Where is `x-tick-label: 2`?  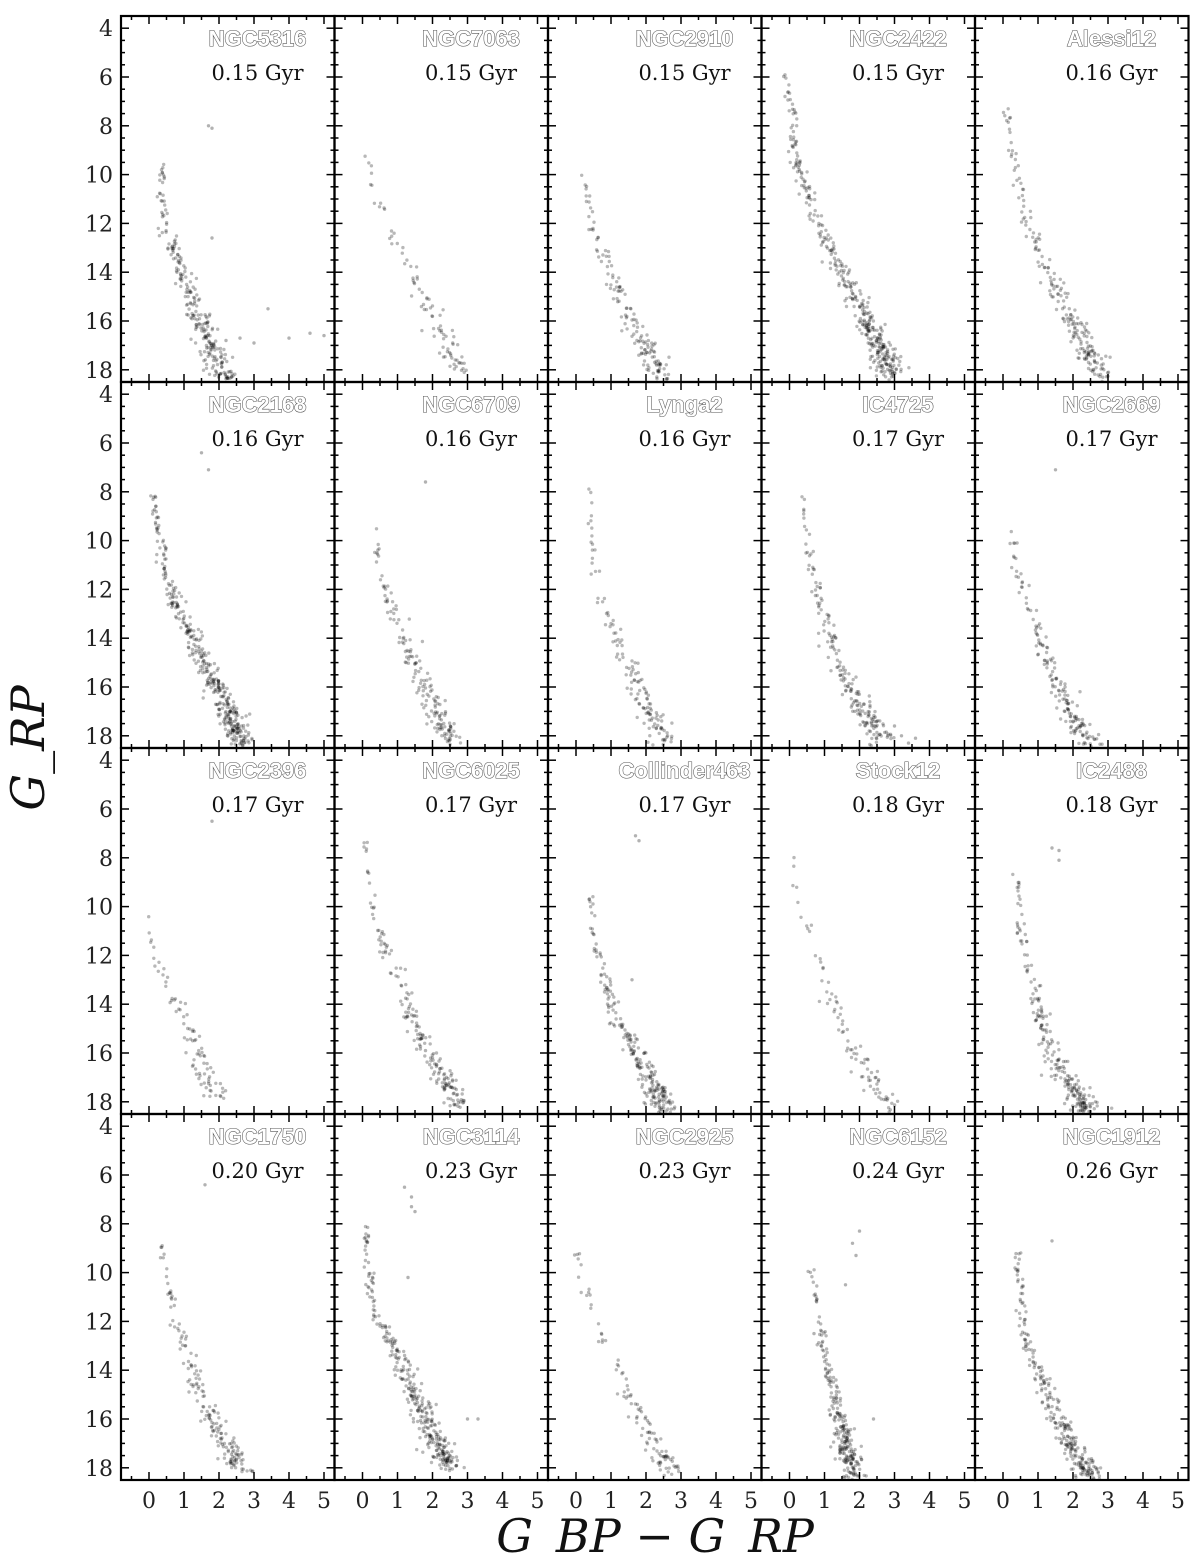 x-tick-label: 2 is located at coordinates (433, 1501).